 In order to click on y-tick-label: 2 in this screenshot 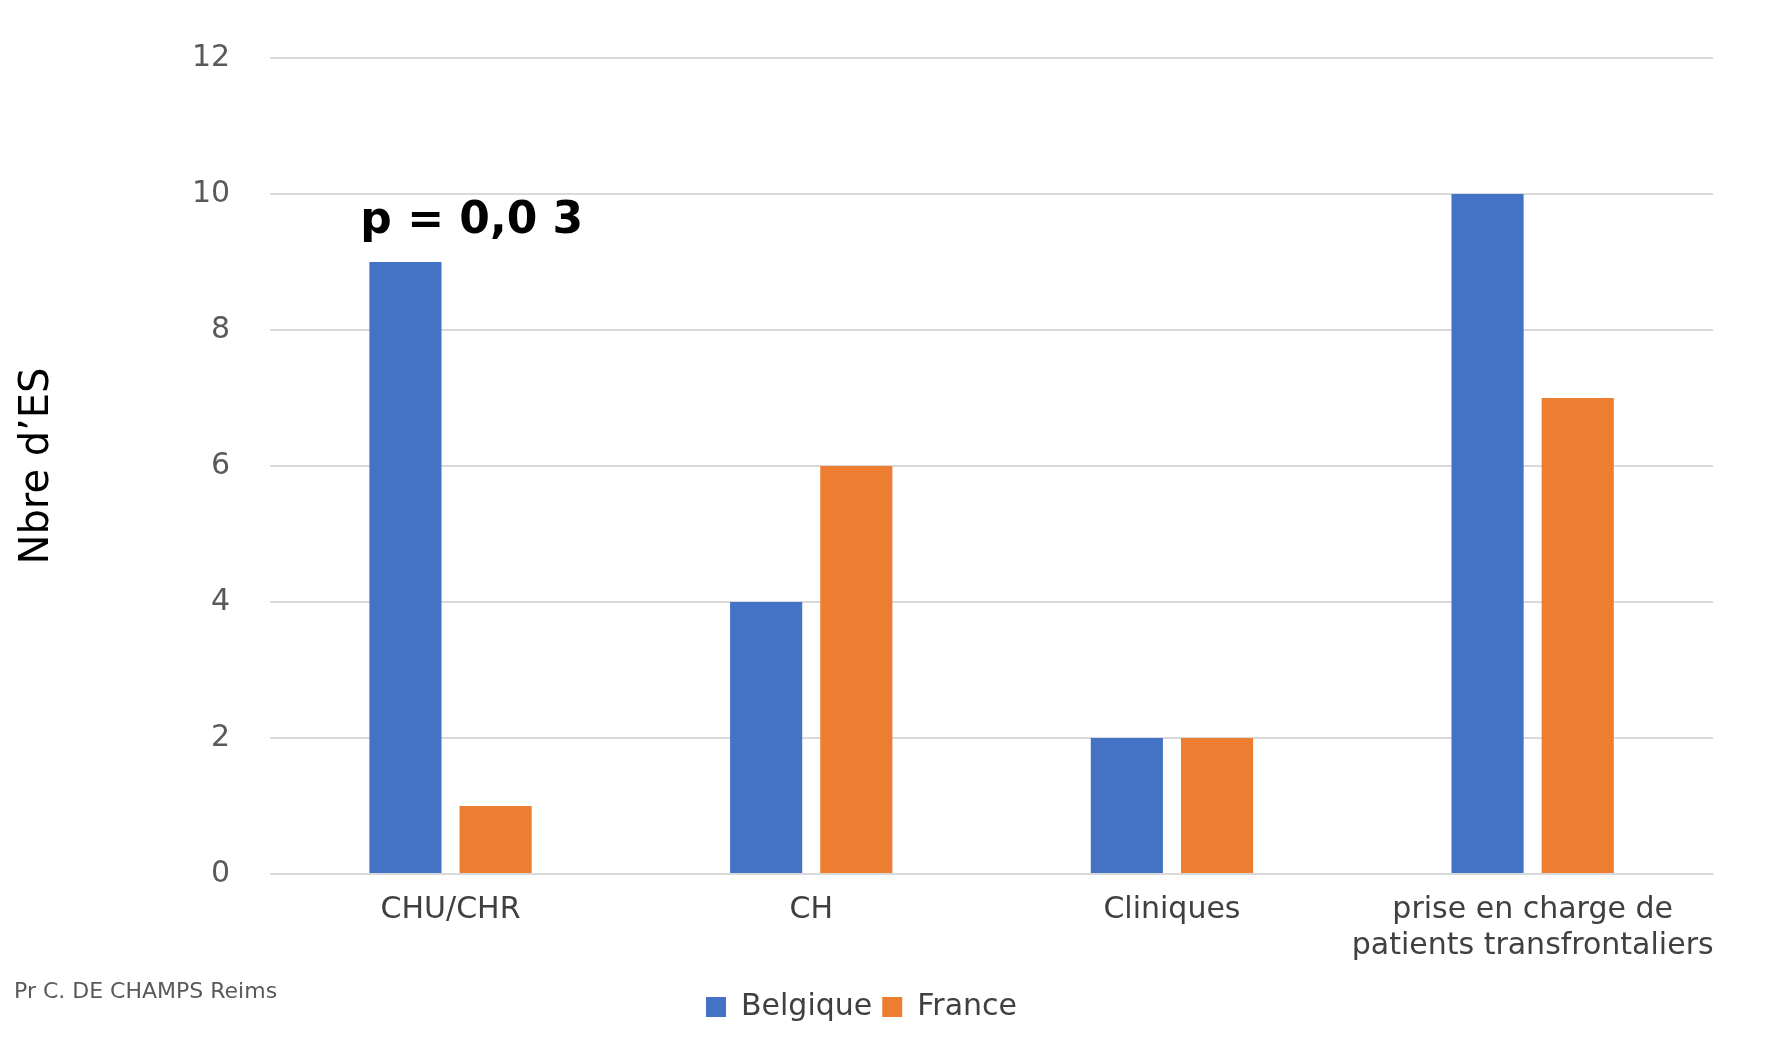, I will do `click(221, 735)`.